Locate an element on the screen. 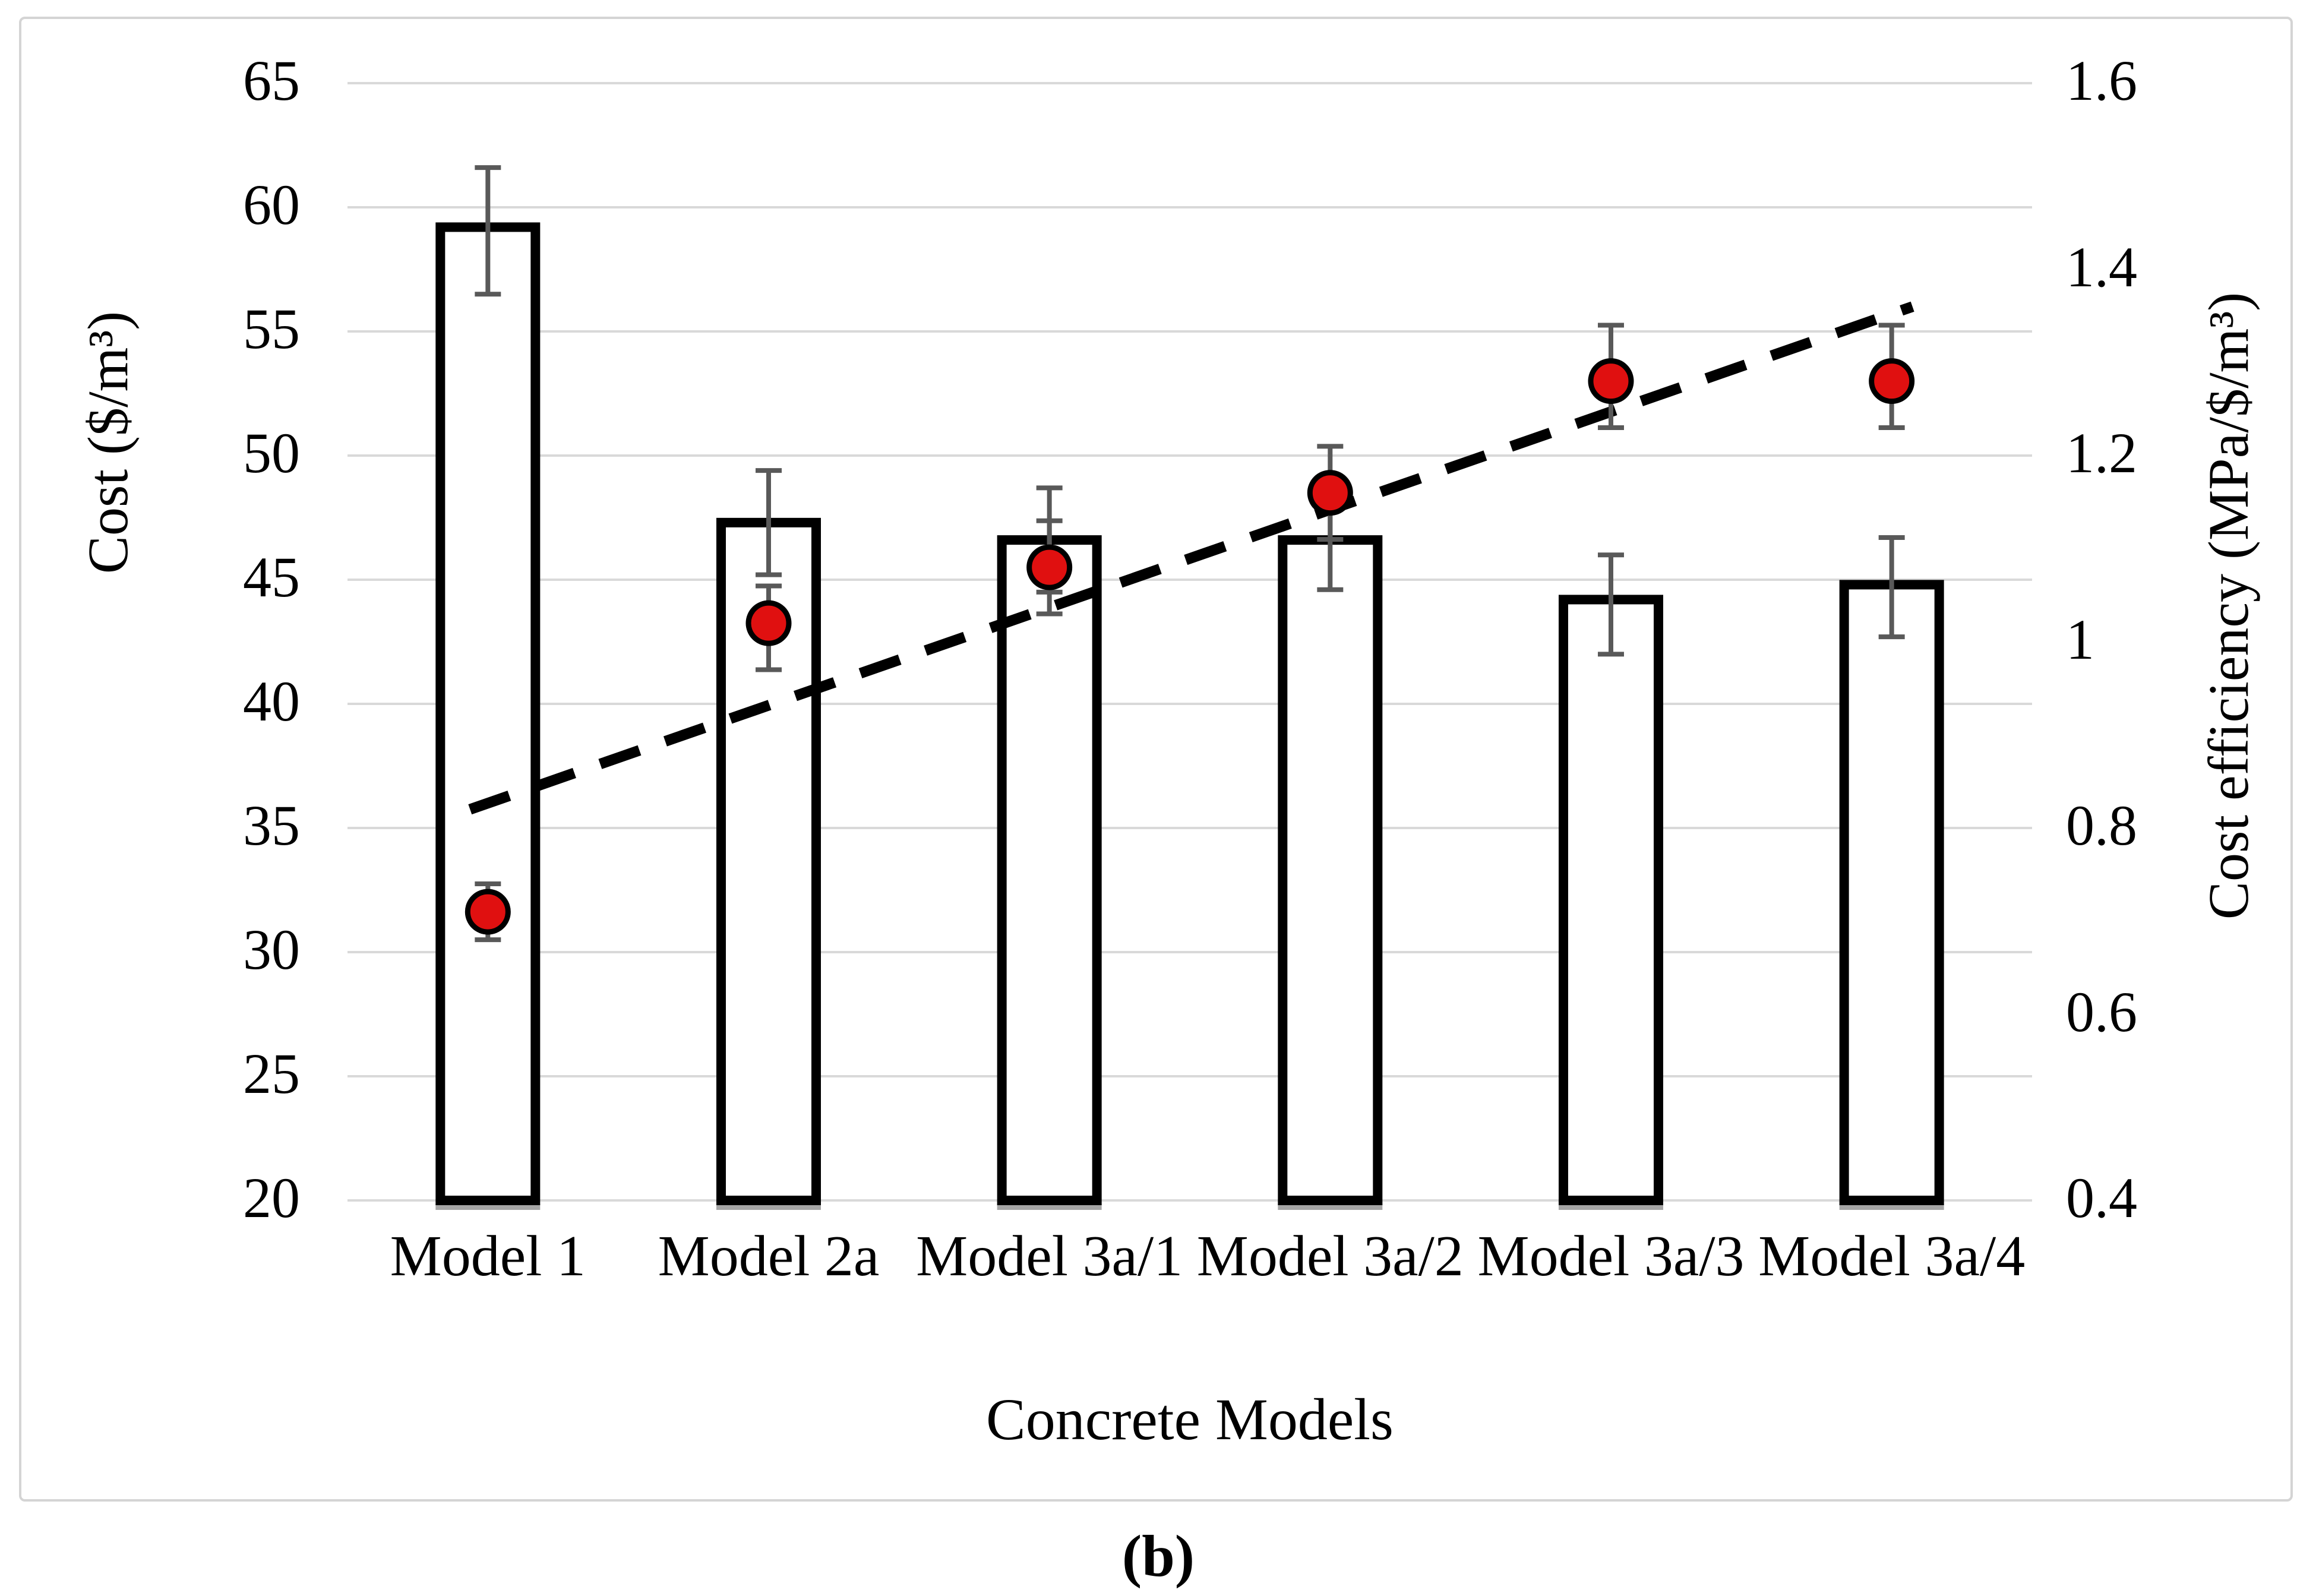 This screenshot has height=1596, width=2316. category-label: Model 3a/3 is located at coordinates (1611, 1256).